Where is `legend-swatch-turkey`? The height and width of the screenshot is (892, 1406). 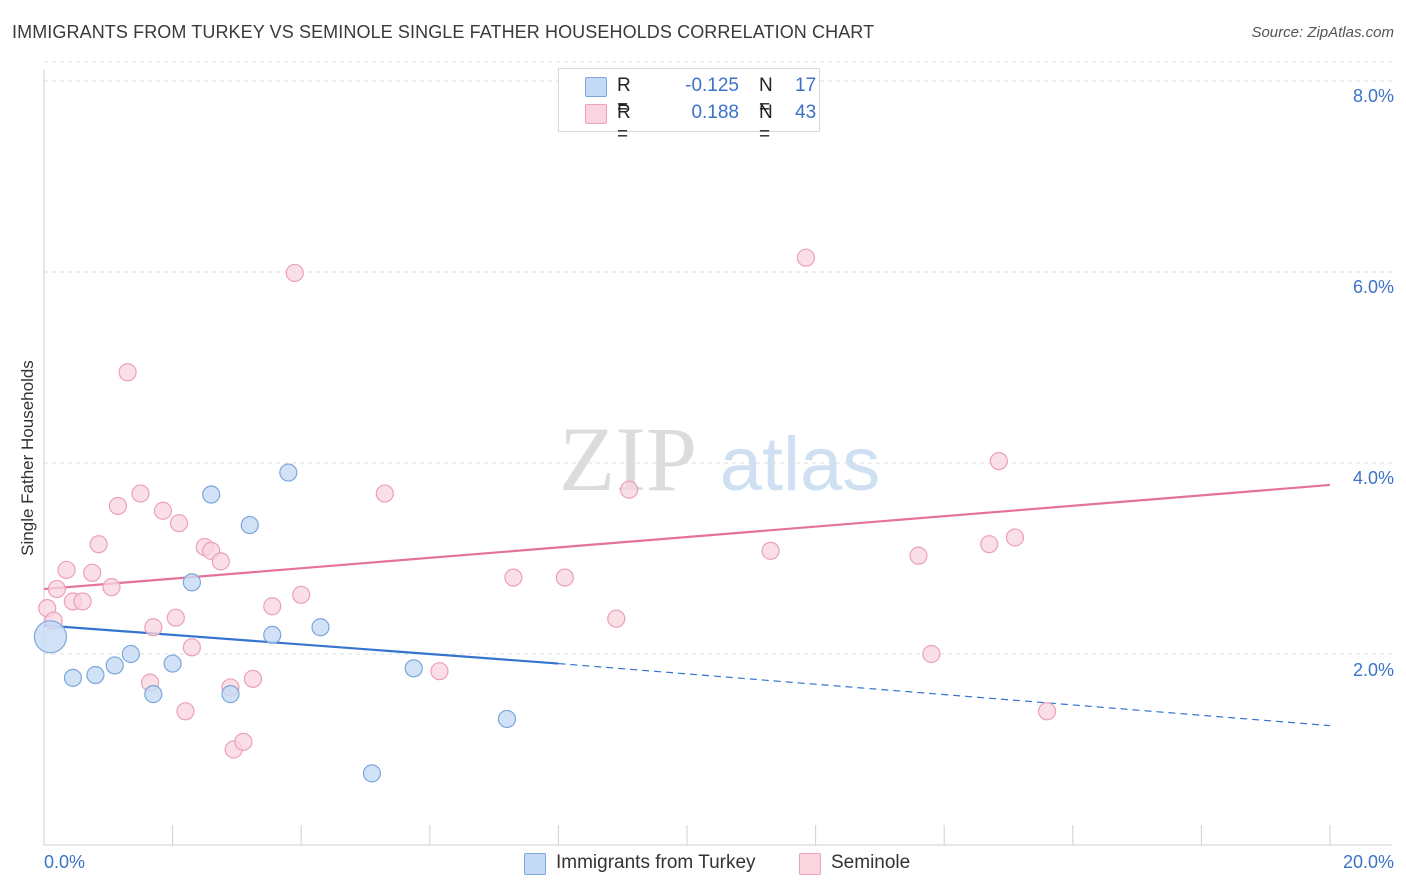 legend-swatch-turkey is located at coordinates (596, 87).